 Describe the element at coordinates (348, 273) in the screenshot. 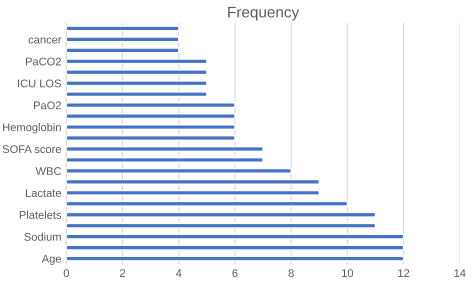

I see `x-tick-label: 10` at that location.